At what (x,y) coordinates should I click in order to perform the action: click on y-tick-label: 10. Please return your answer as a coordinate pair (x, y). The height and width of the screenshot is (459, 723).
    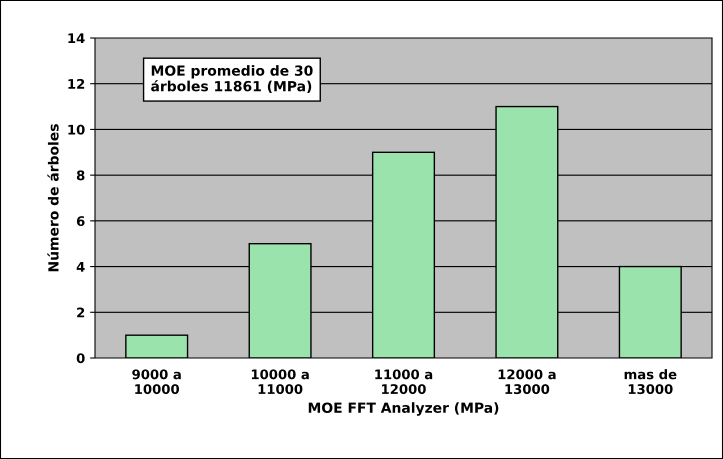
    Looking at the image, I should click on (76, 129).